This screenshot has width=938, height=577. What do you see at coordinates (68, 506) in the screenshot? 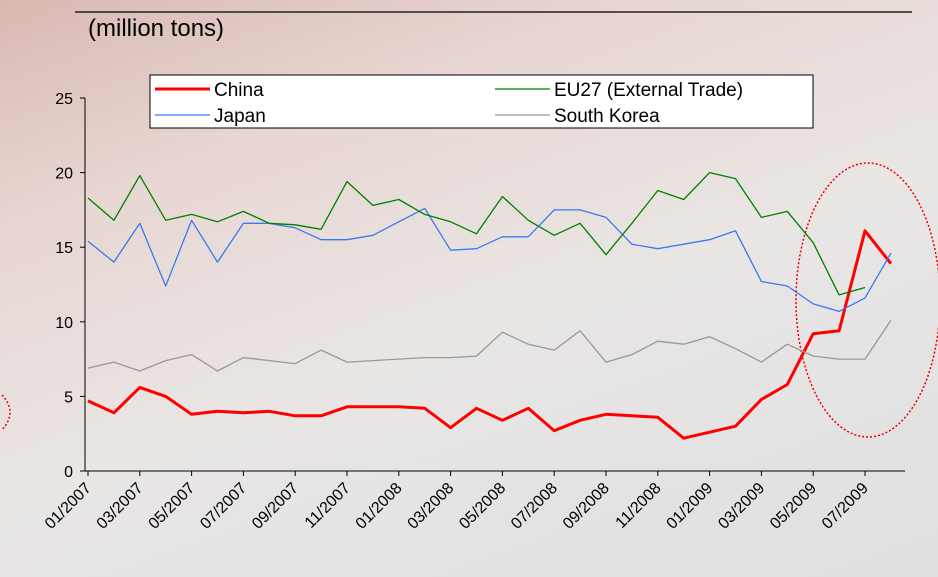
I see `x-tick-label: 01/2007` at bounding box center [68, 506].